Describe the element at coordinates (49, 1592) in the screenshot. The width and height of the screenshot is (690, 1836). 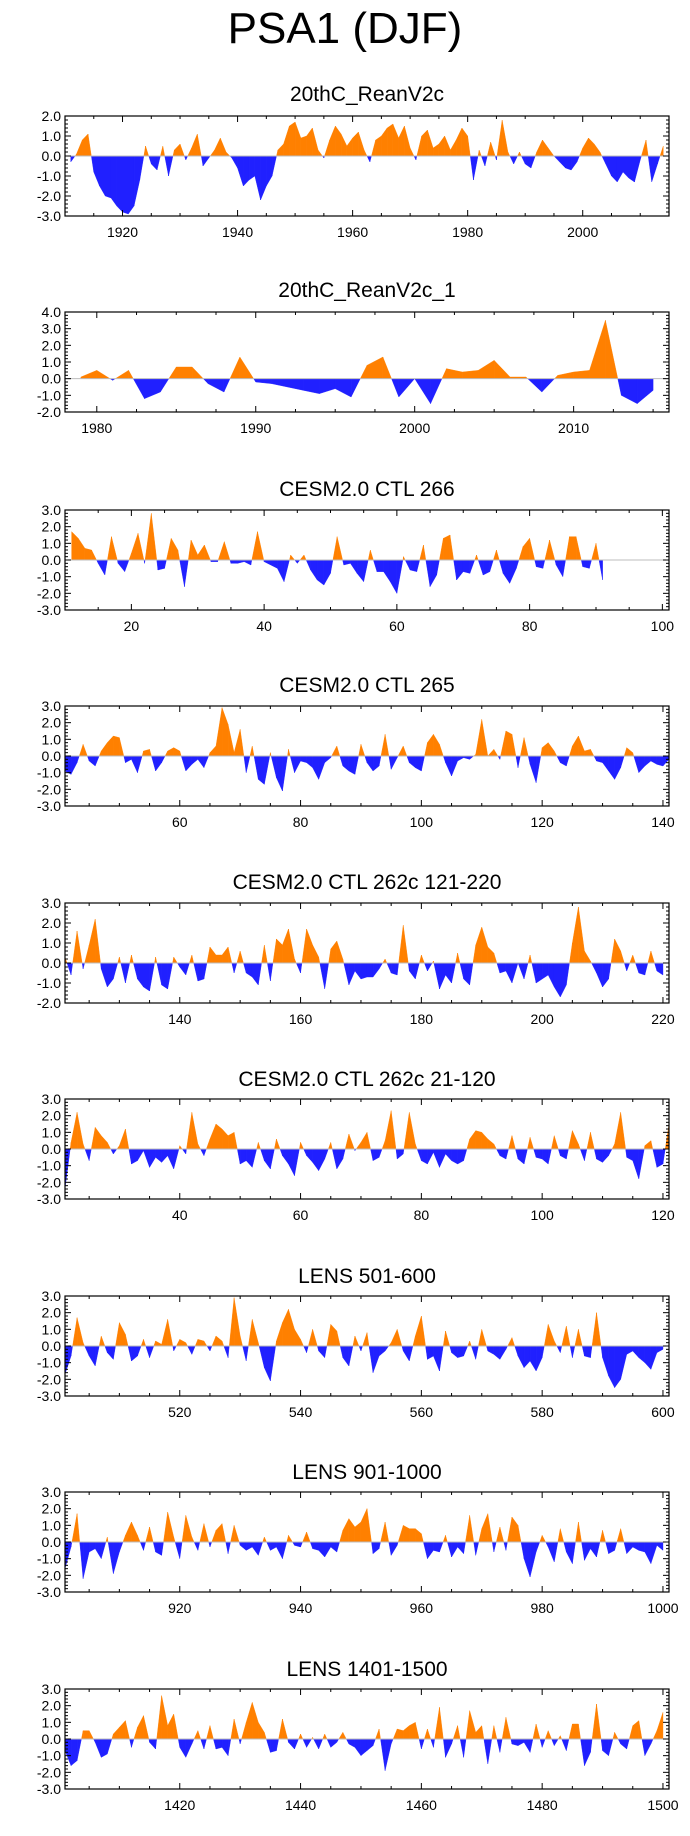
I see `y-tick-label: -3.0` at that location.